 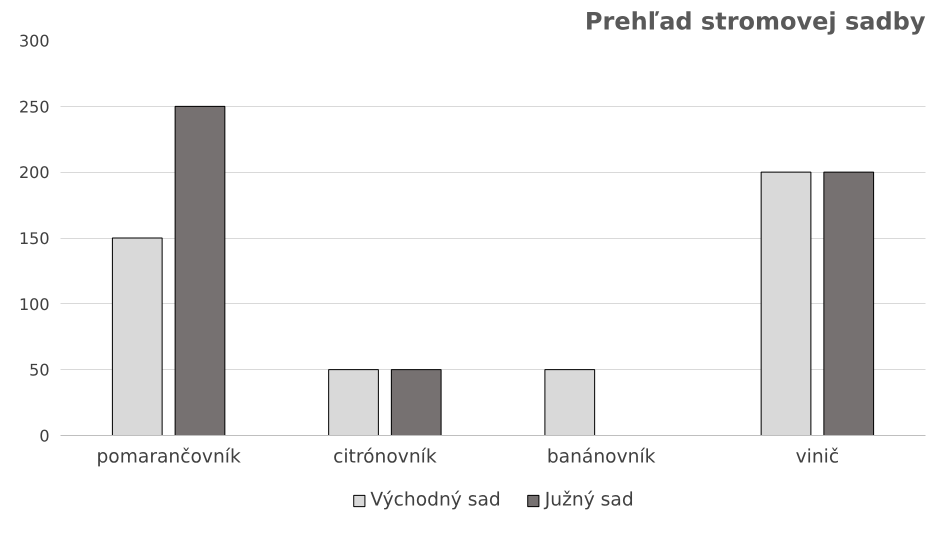 I want to click on x-tick-label: banánovník, so click(x=601, y=457).